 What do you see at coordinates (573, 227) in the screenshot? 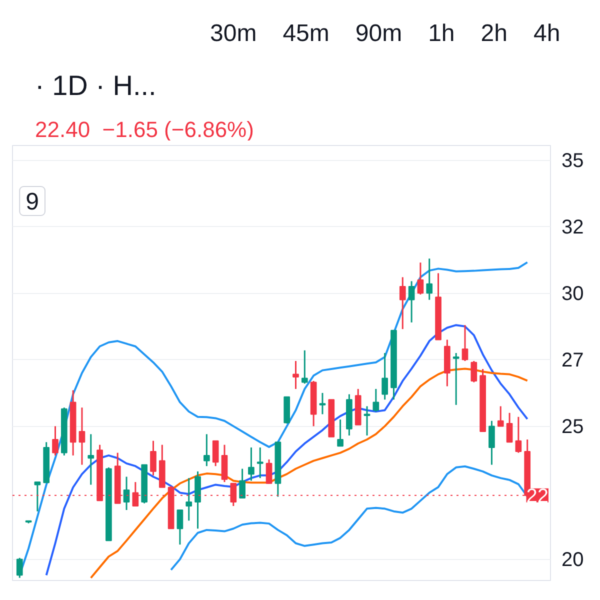
I see `y-tick-label: 32` at bounding box center [573, 227].